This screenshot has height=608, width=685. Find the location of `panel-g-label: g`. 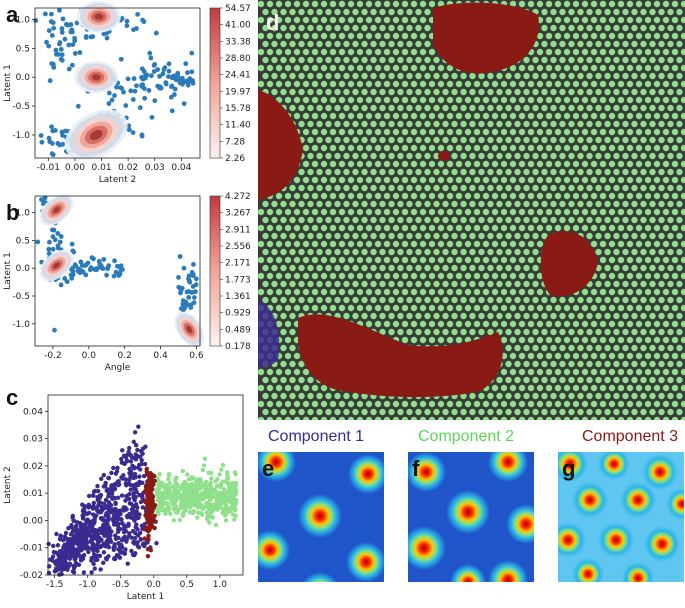

panel-g-label: g is located at coordinates (569, 468).